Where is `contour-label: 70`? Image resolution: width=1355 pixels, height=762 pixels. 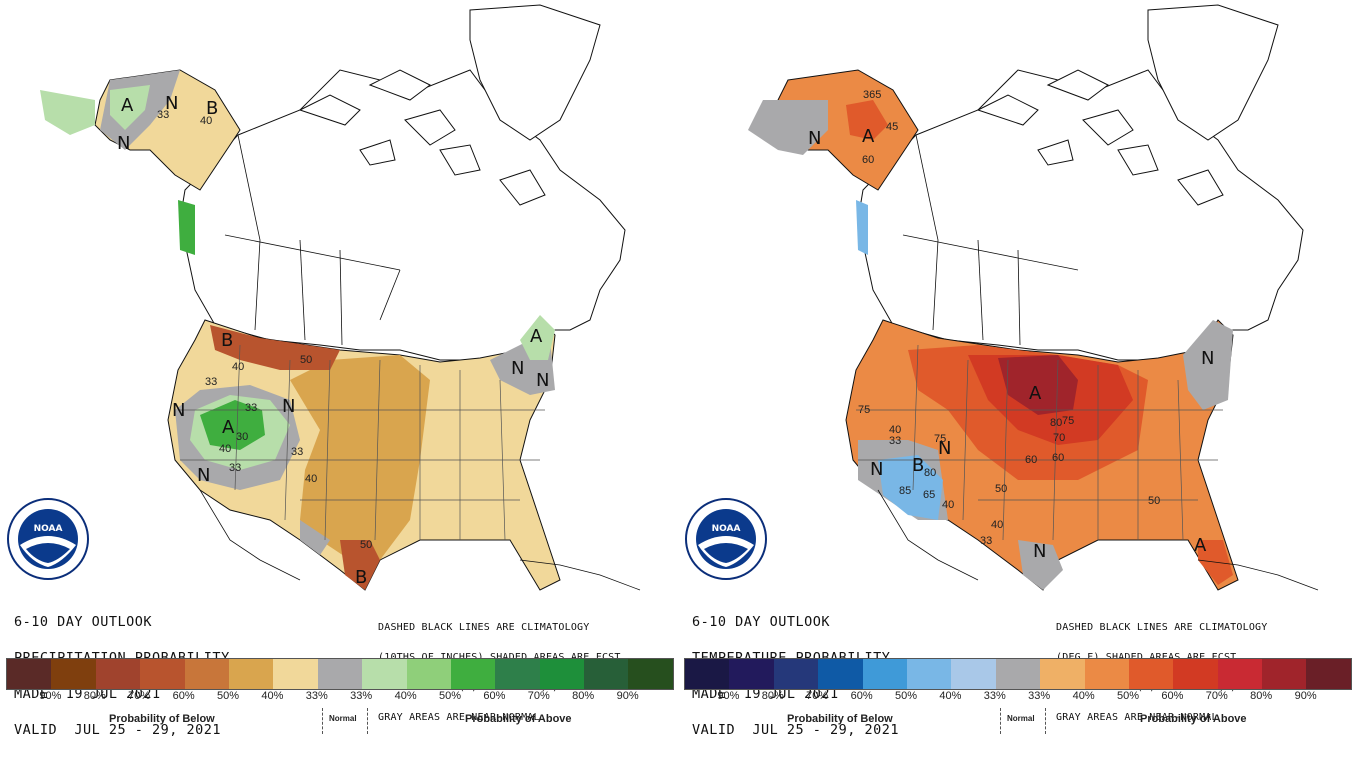
contour-label: 70 is located at coordinates (1059, 438).